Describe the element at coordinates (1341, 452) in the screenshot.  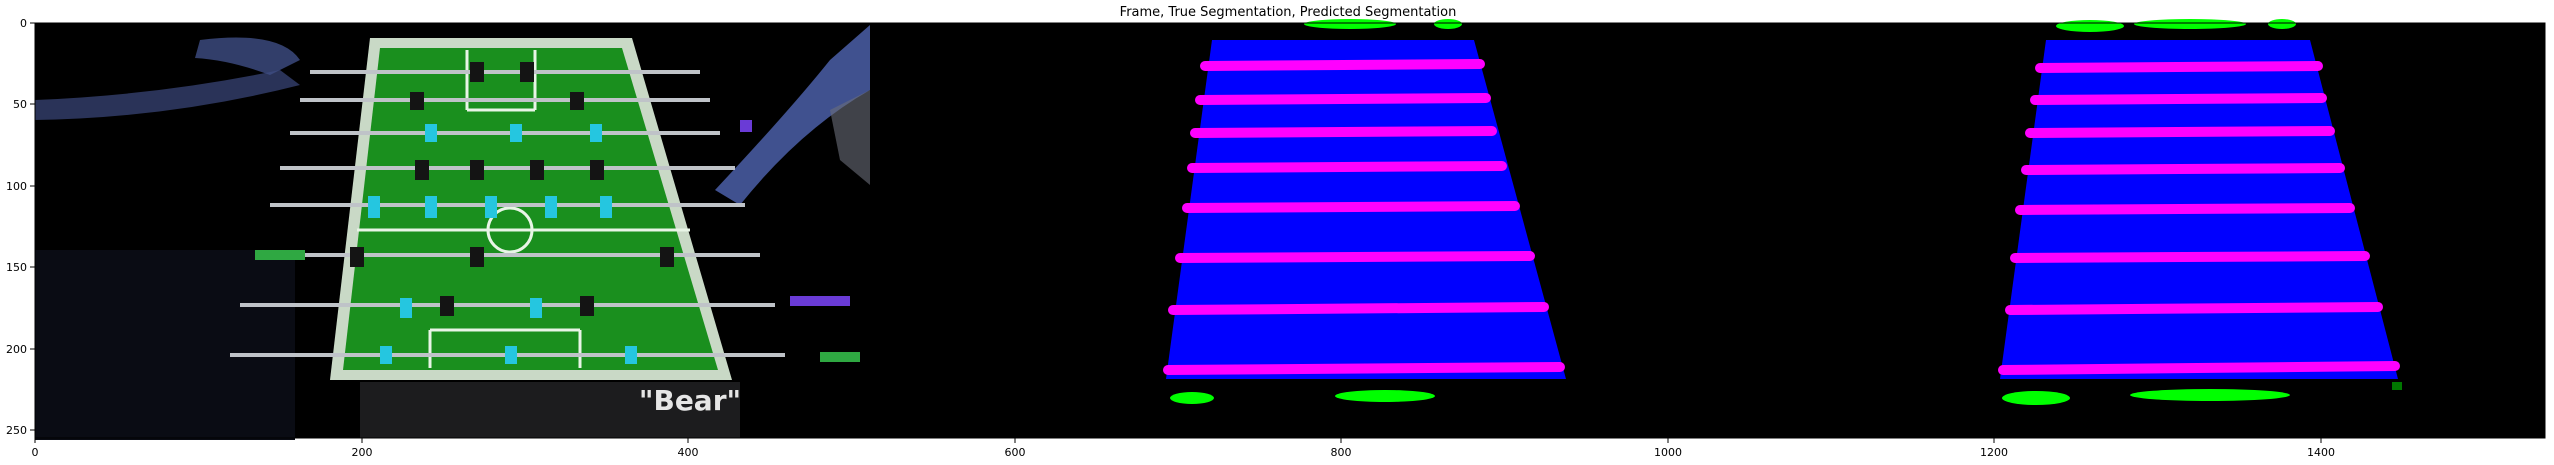
I see `x-tick-label: 800` at that location.